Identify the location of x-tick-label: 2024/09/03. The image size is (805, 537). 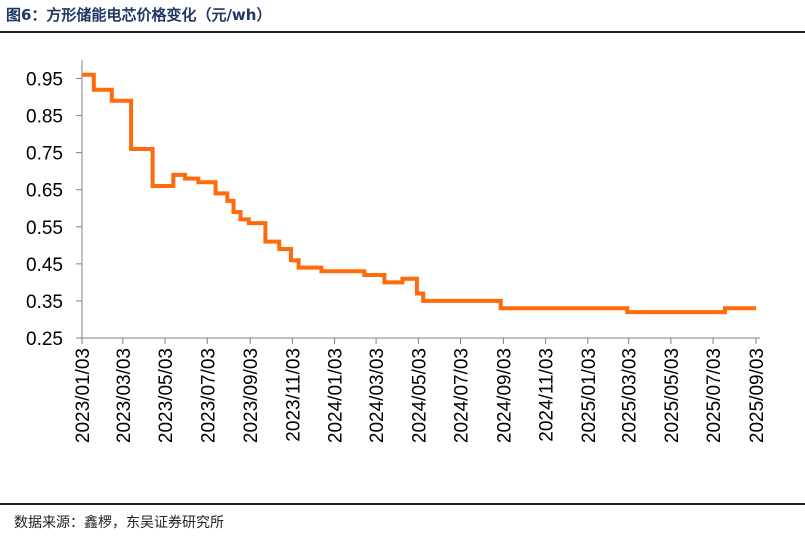
(504, 395).